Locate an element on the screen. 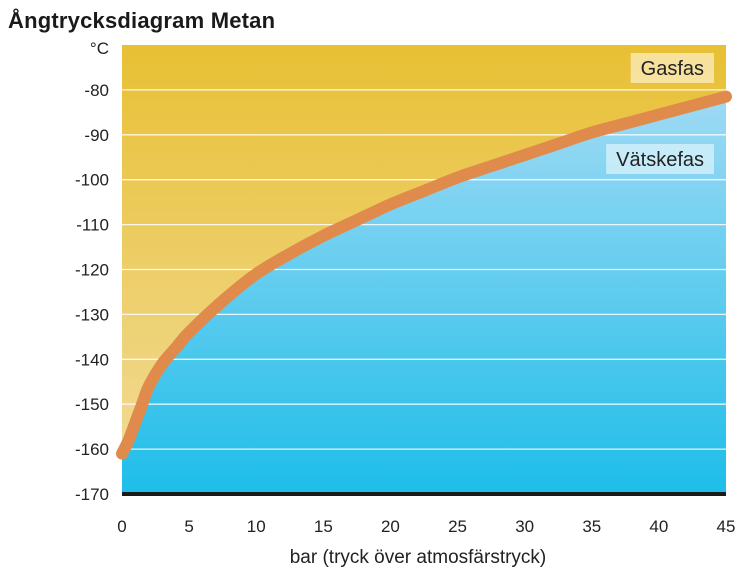 This screenshot has height=573, width=754. y-tick-label: -120 is located at coordinates (92, 270).